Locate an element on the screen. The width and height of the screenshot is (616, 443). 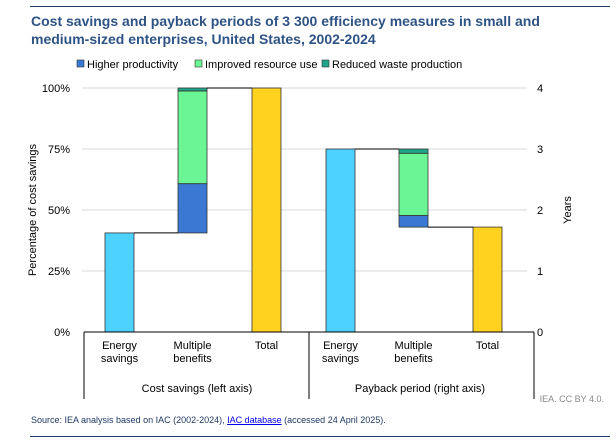
iac-database-link: IAC database is located at coordinates (254, 420).